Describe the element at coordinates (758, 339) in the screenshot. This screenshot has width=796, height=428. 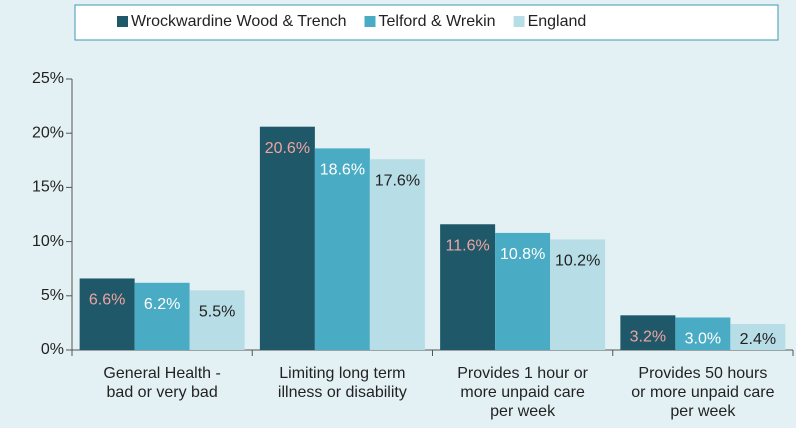
I see `data-label: 2.4%` at that location.